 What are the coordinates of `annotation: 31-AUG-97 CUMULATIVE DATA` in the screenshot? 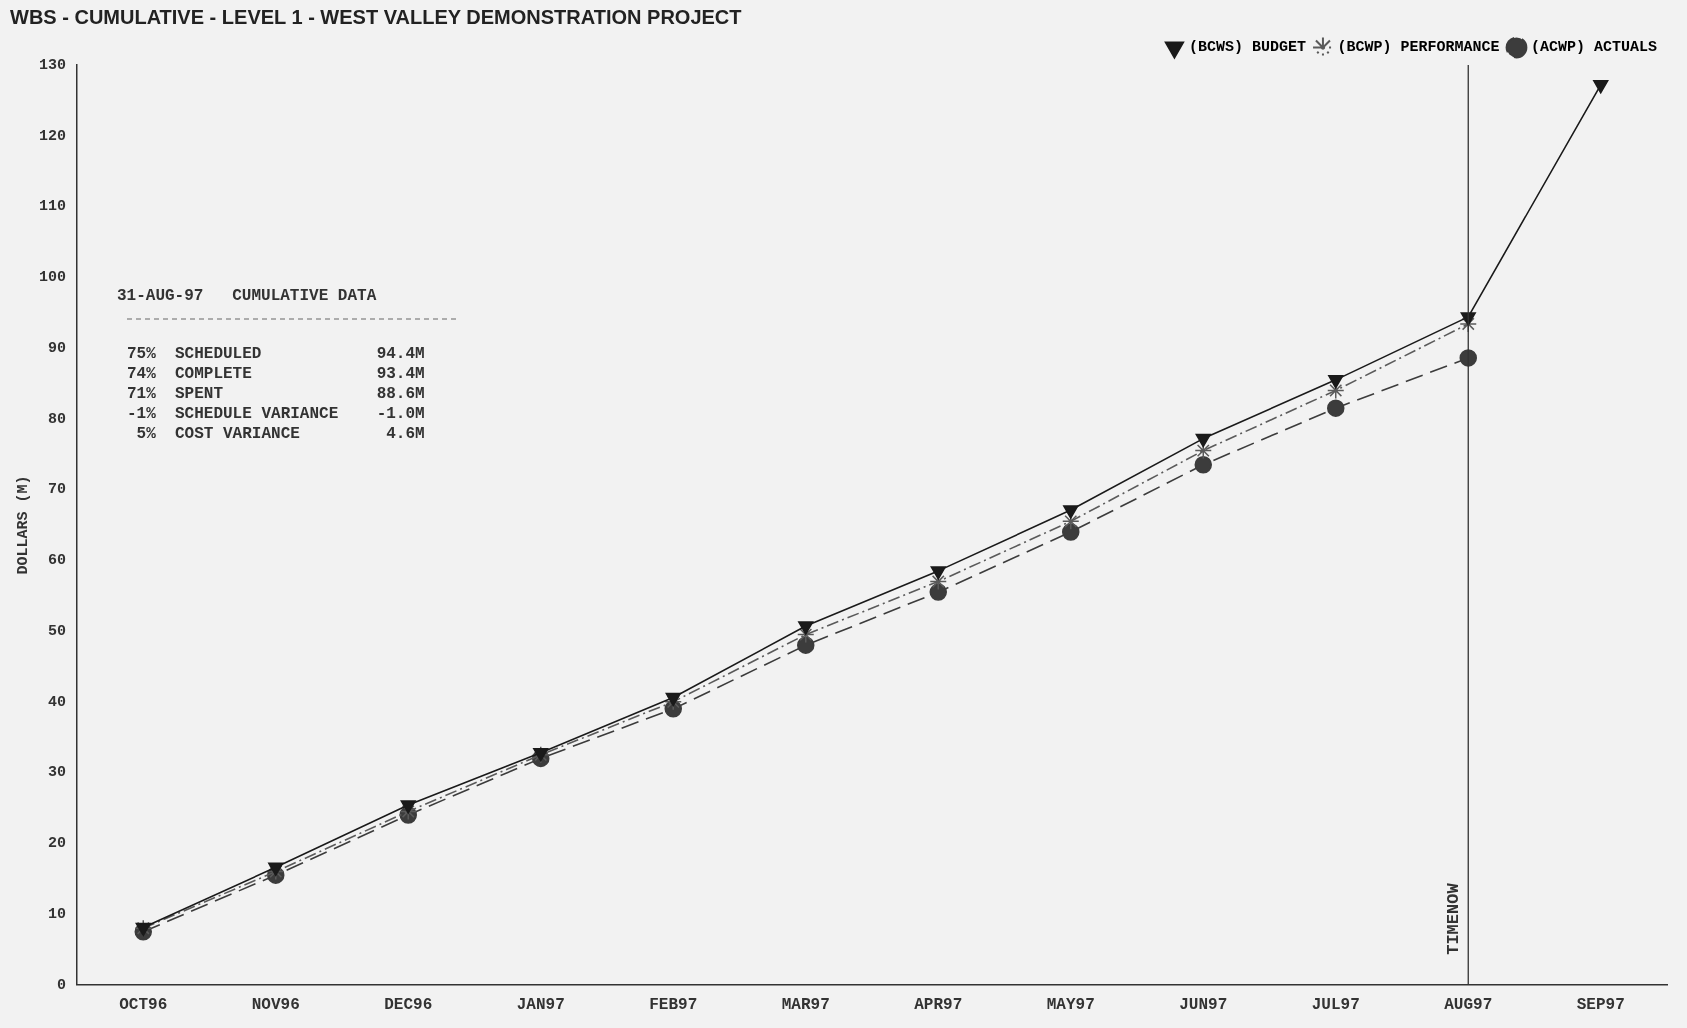 It's located at (247, 296).